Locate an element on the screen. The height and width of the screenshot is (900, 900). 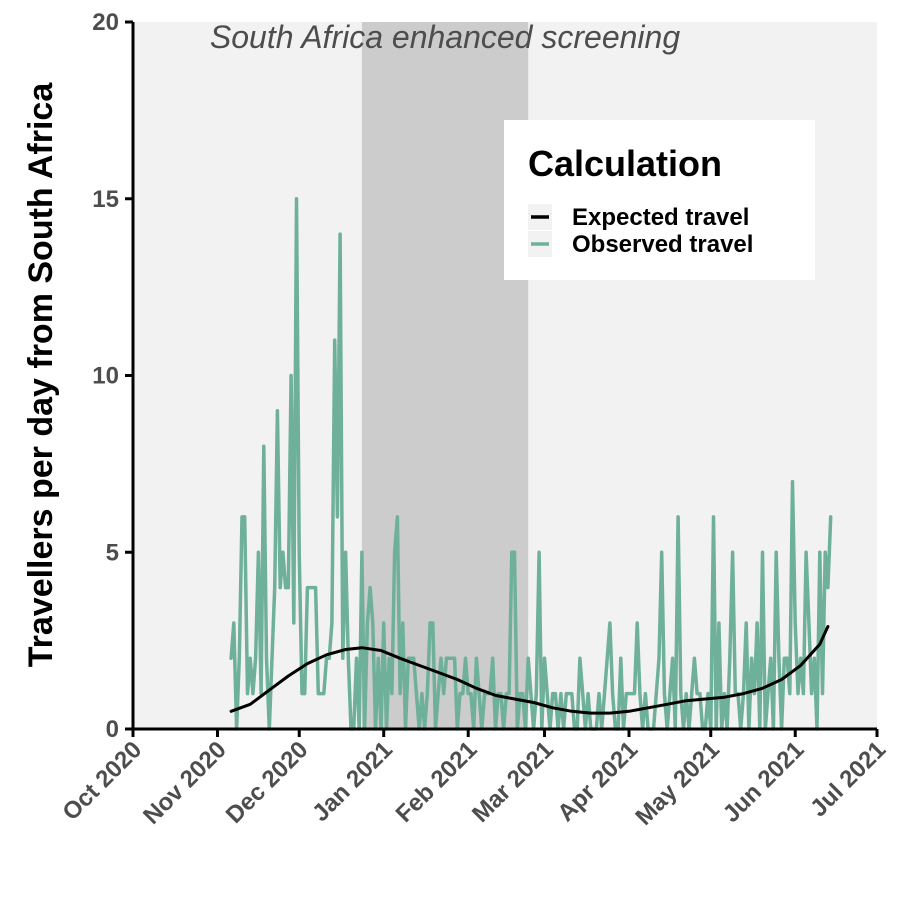
y-tick-label: 0 is located at coordinates (112, 729).